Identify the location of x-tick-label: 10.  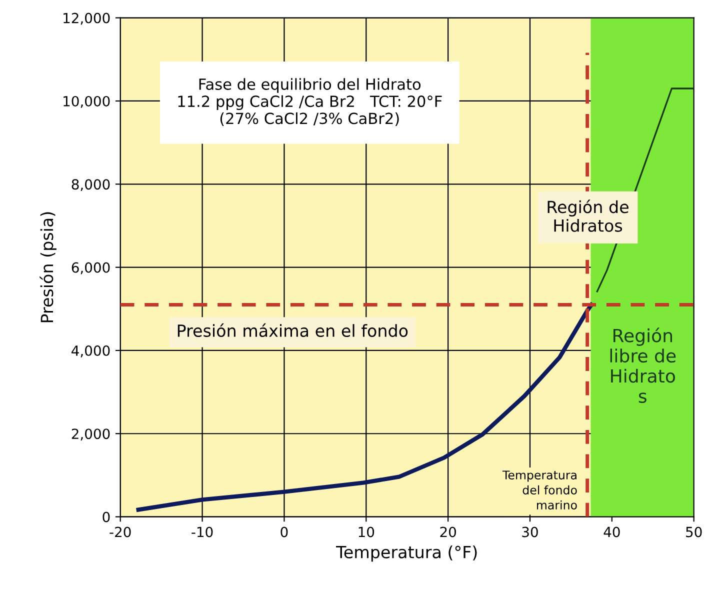
(366, 532).